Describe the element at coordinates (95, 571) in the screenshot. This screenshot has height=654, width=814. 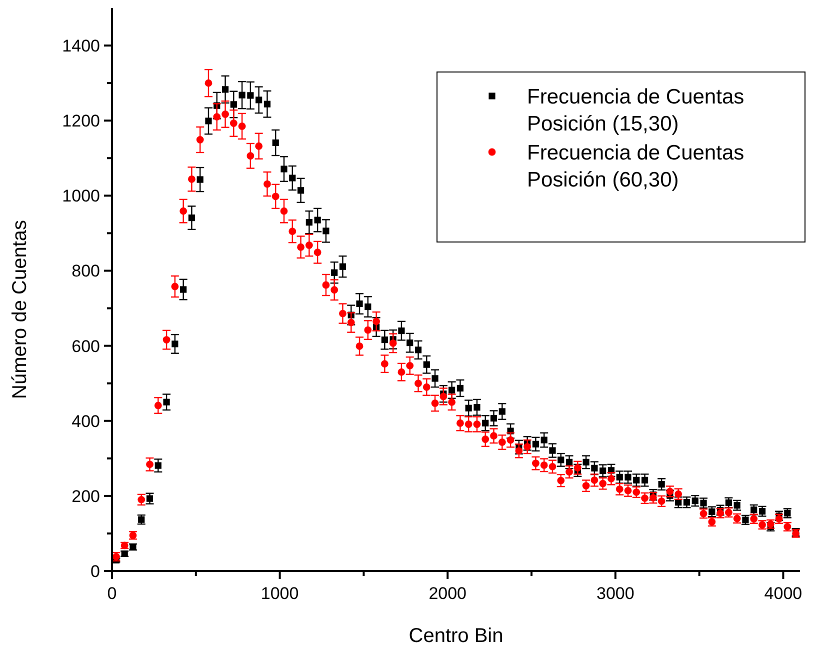
I see `y-tick-label: 0` at that location.